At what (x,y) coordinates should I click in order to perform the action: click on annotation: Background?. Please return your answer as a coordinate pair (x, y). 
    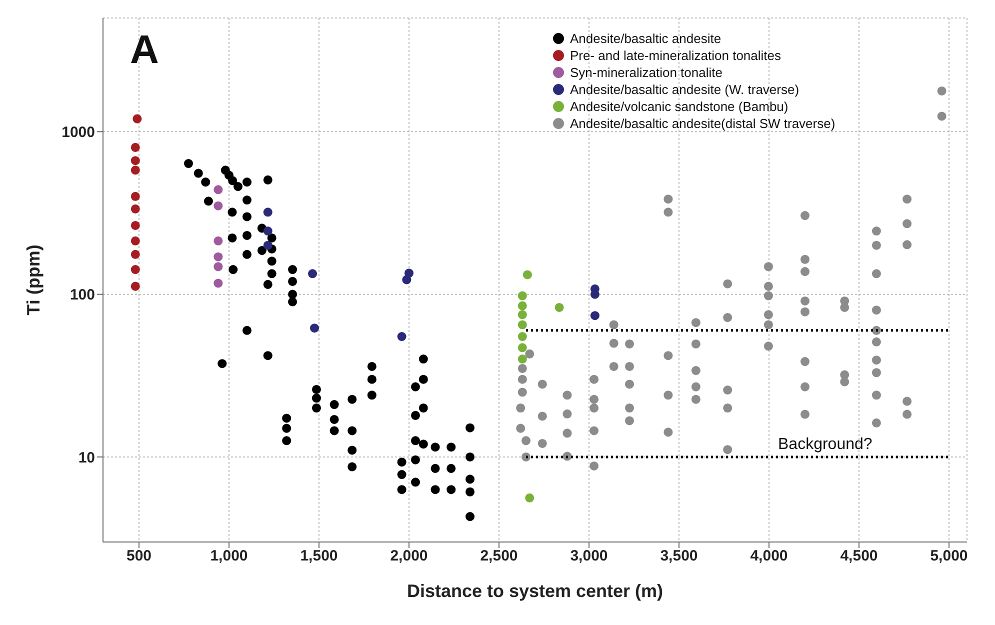
    Looking at the image, I should click on (825, 445).